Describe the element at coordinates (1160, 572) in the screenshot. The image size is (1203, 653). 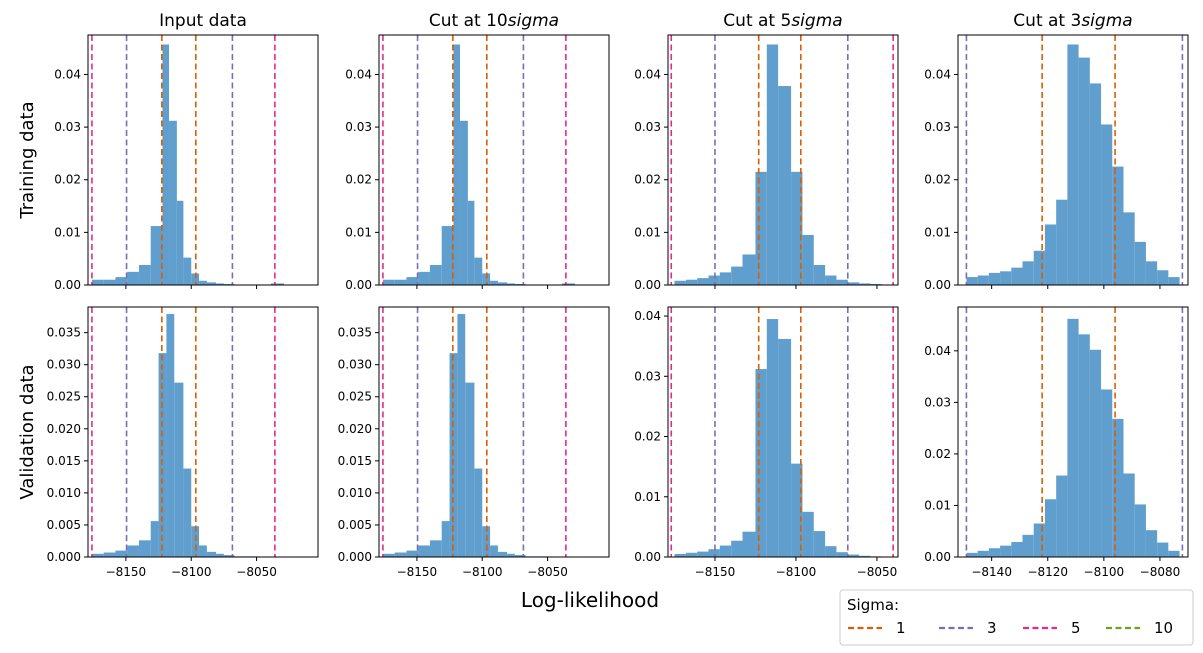
I see `x-tick-label: −8080` at that location.